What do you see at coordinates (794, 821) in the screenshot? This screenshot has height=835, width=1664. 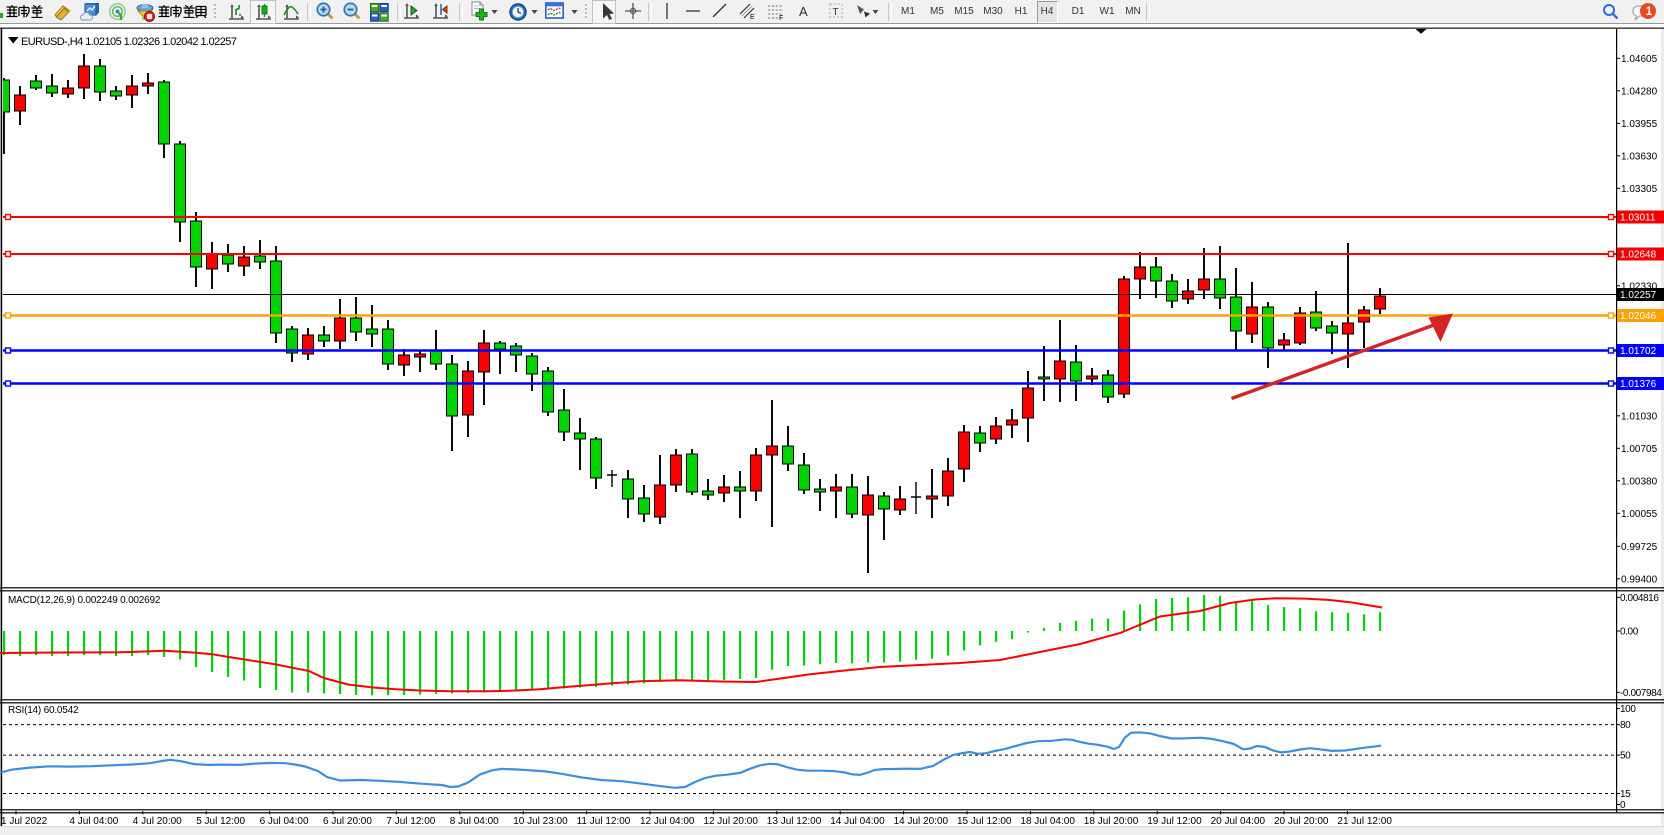 I see `svg-text: 13 Jul 12:00` at bounding box center [794, 821].